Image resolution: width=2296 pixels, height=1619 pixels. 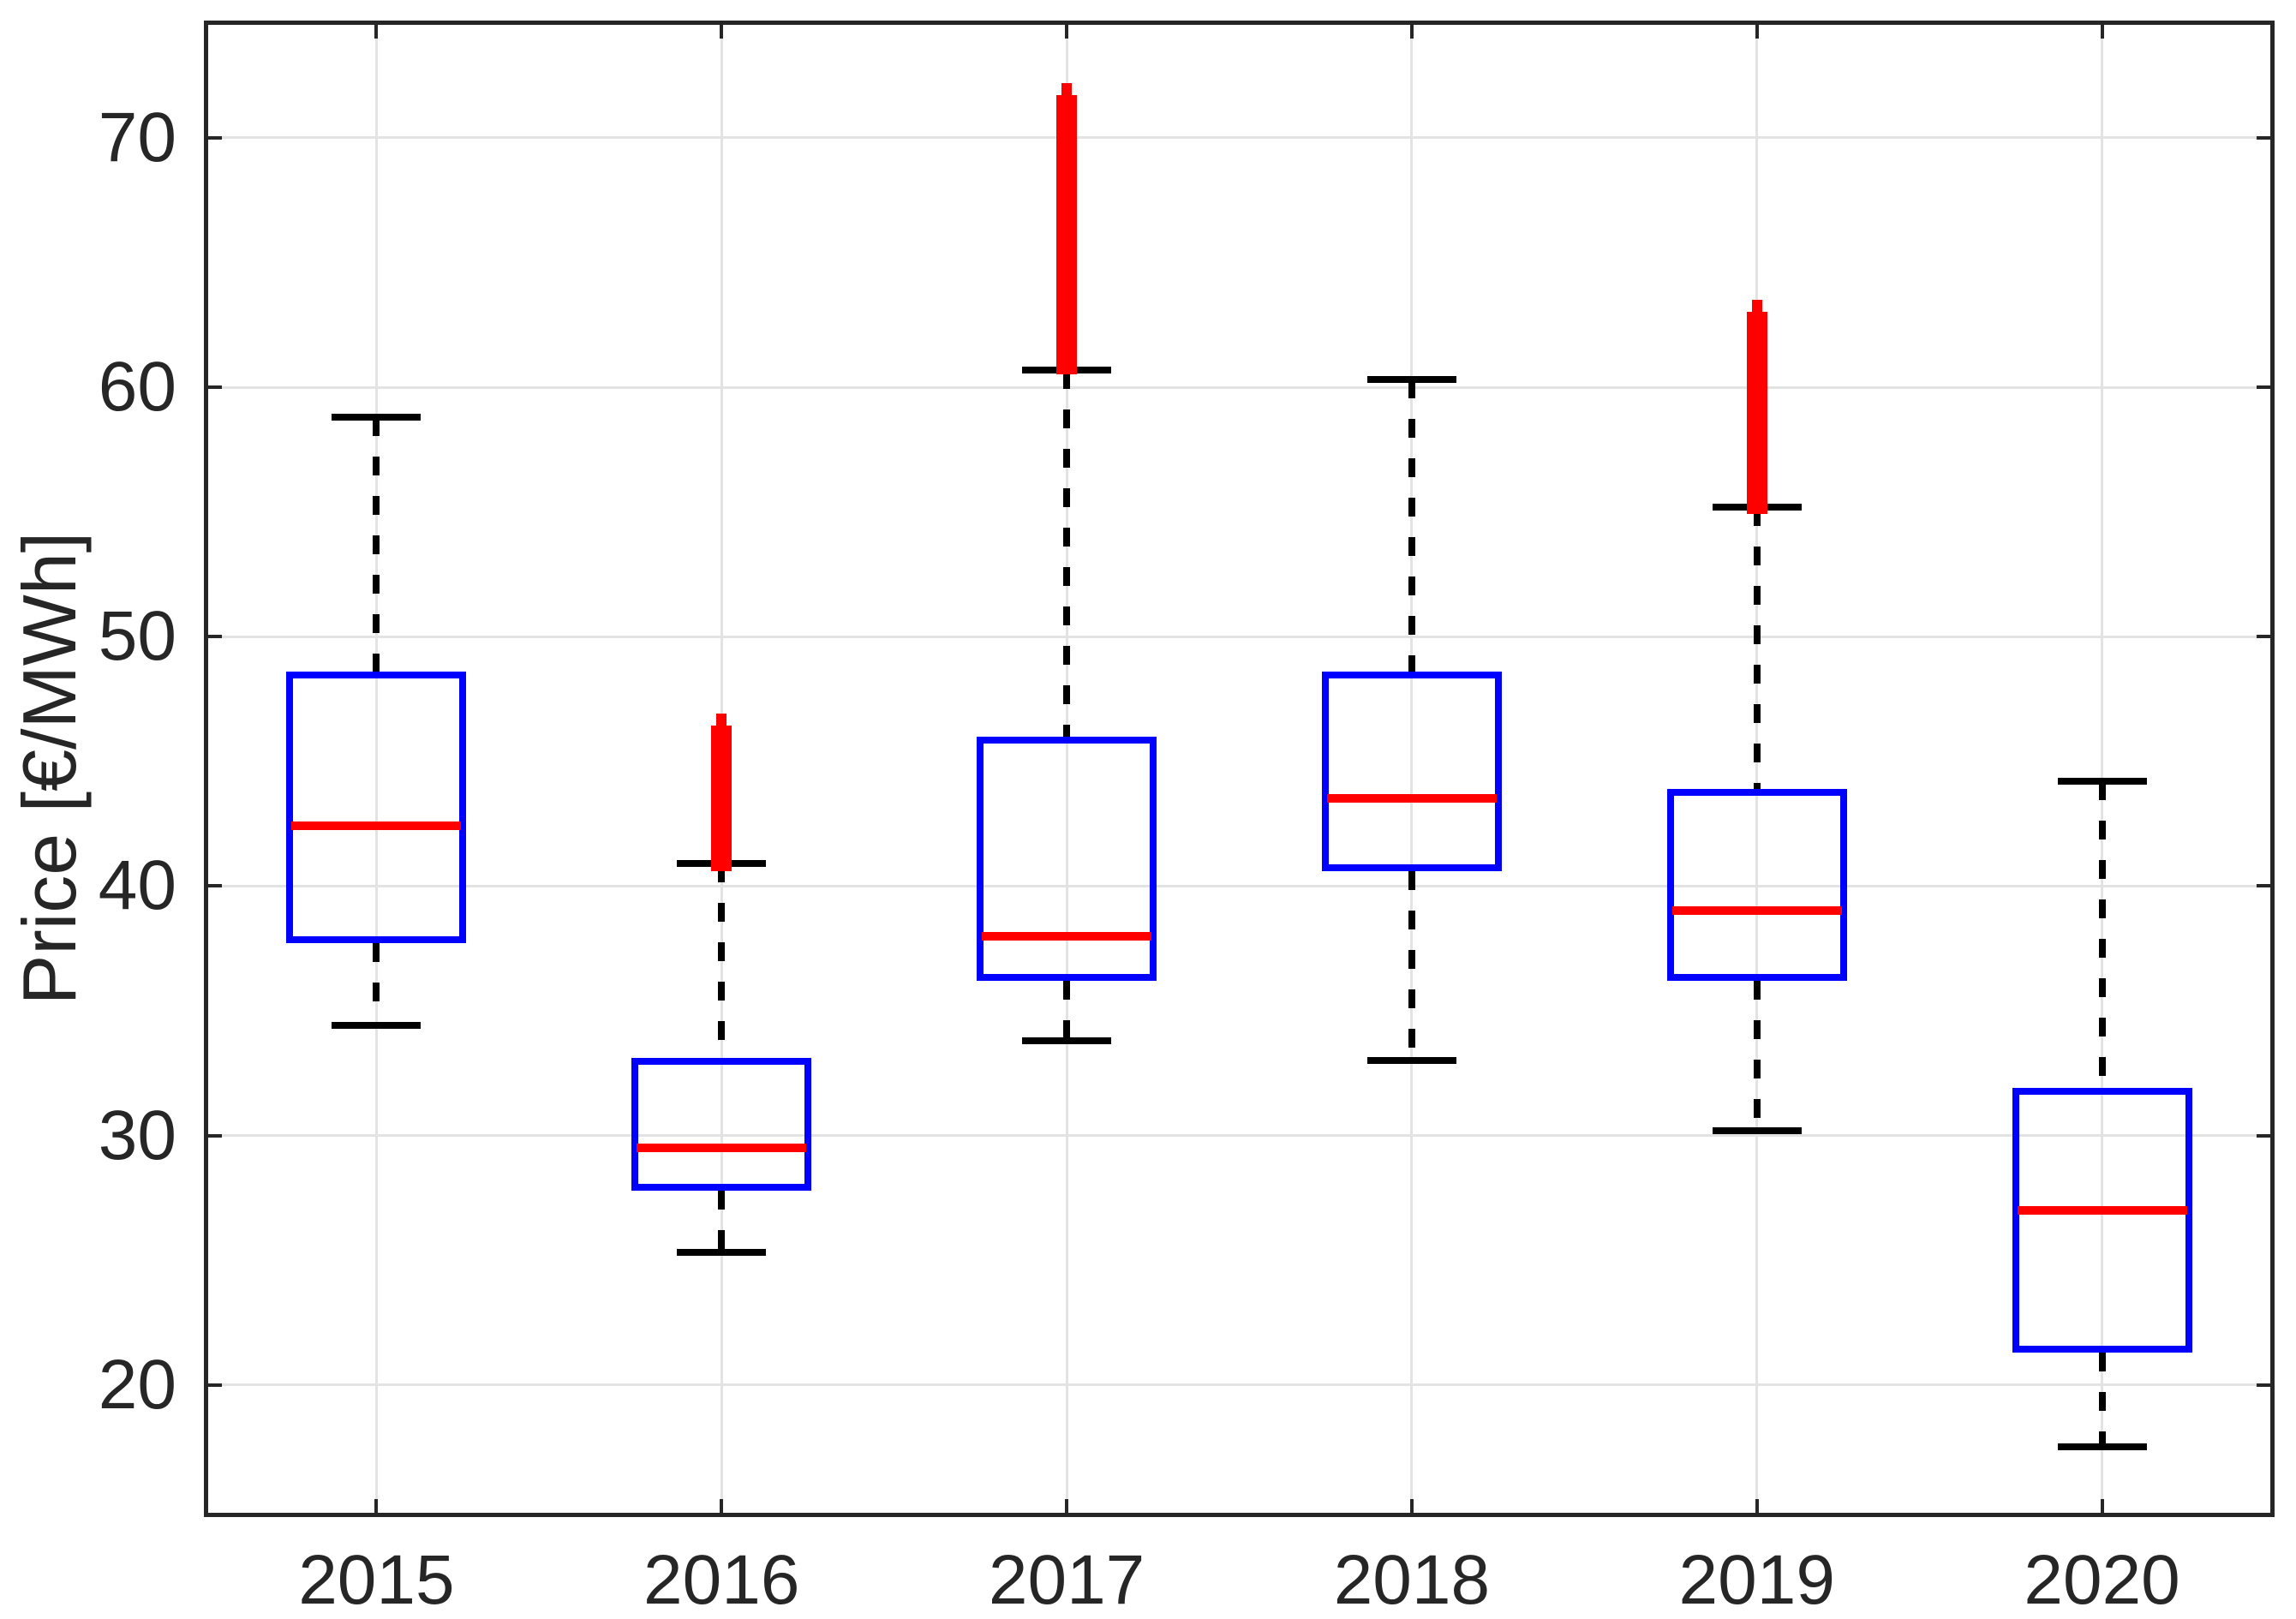 I want to click on box-2020, so click(x=2102, y=1220).